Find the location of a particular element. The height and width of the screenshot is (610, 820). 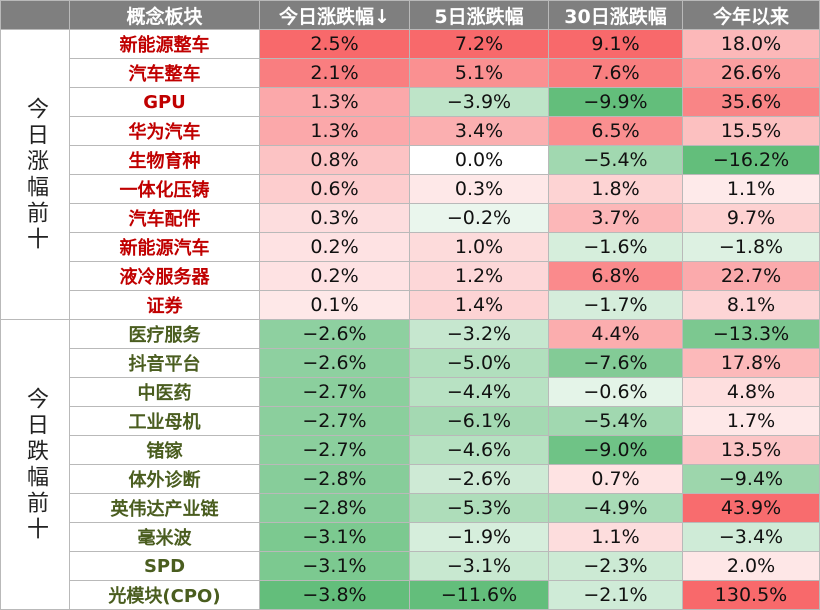

cell-30d-change: 6.5% is located at coordinates (615, 131).